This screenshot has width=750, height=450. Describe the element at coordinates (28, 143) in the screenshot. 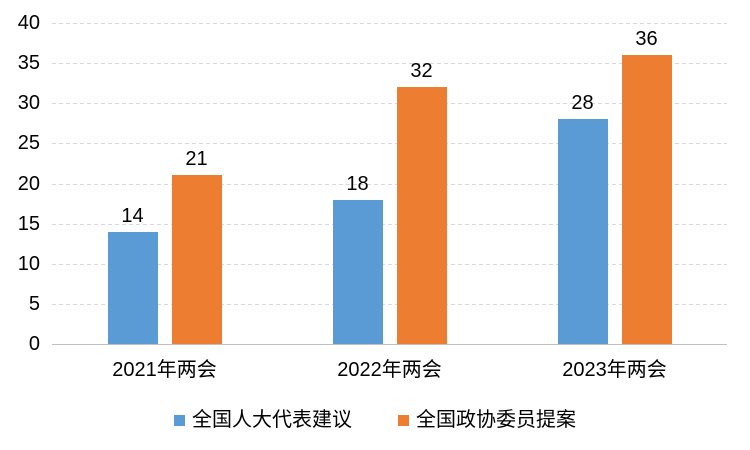

I see `y-tick-label: 25` at that location.